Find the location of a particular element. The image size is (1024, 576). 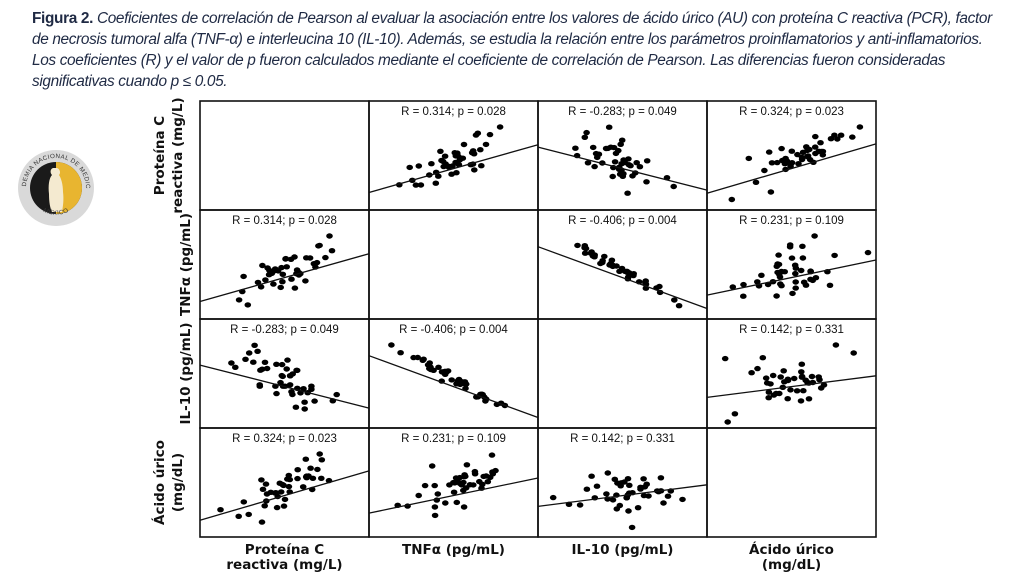

scatter-panel: R = 0.324; p = 0.023 is located at coordinates (791, 154).